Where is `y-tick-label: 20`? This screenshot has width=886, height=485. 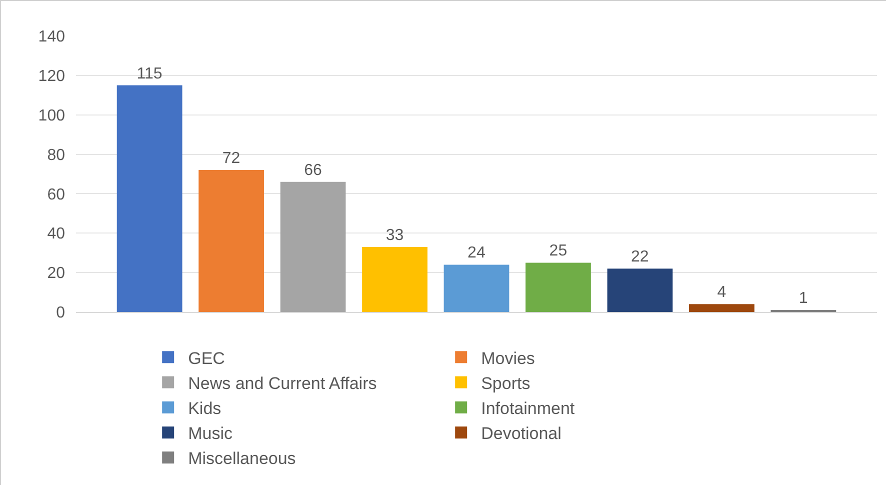 y-tick-label: 20 is located at coordinates (56, 273).